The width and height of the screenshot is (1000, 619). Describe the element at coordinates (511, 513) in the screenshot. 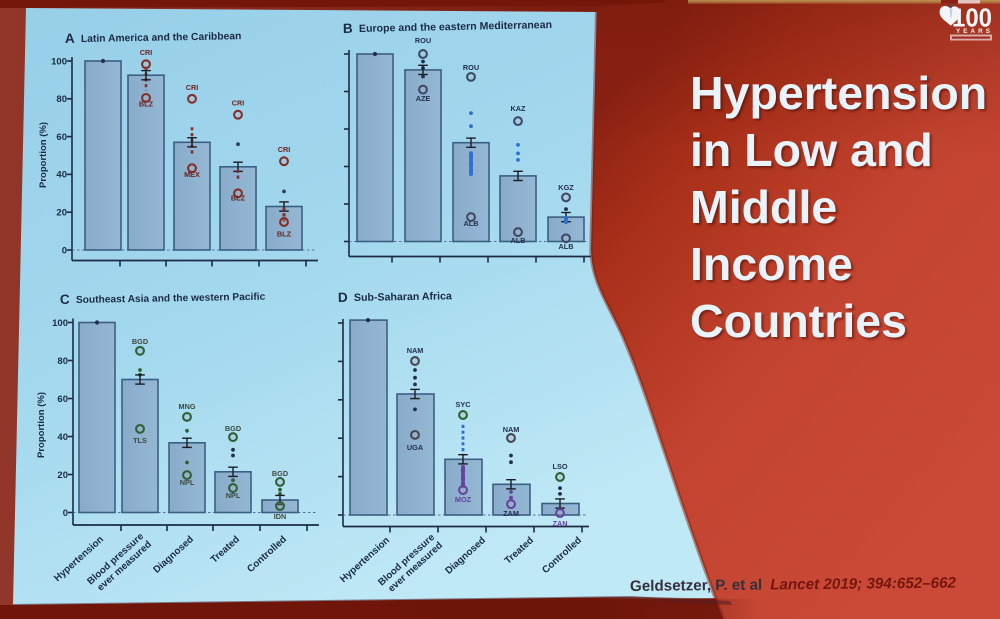

I see `svg-text: ZAM` at that location.